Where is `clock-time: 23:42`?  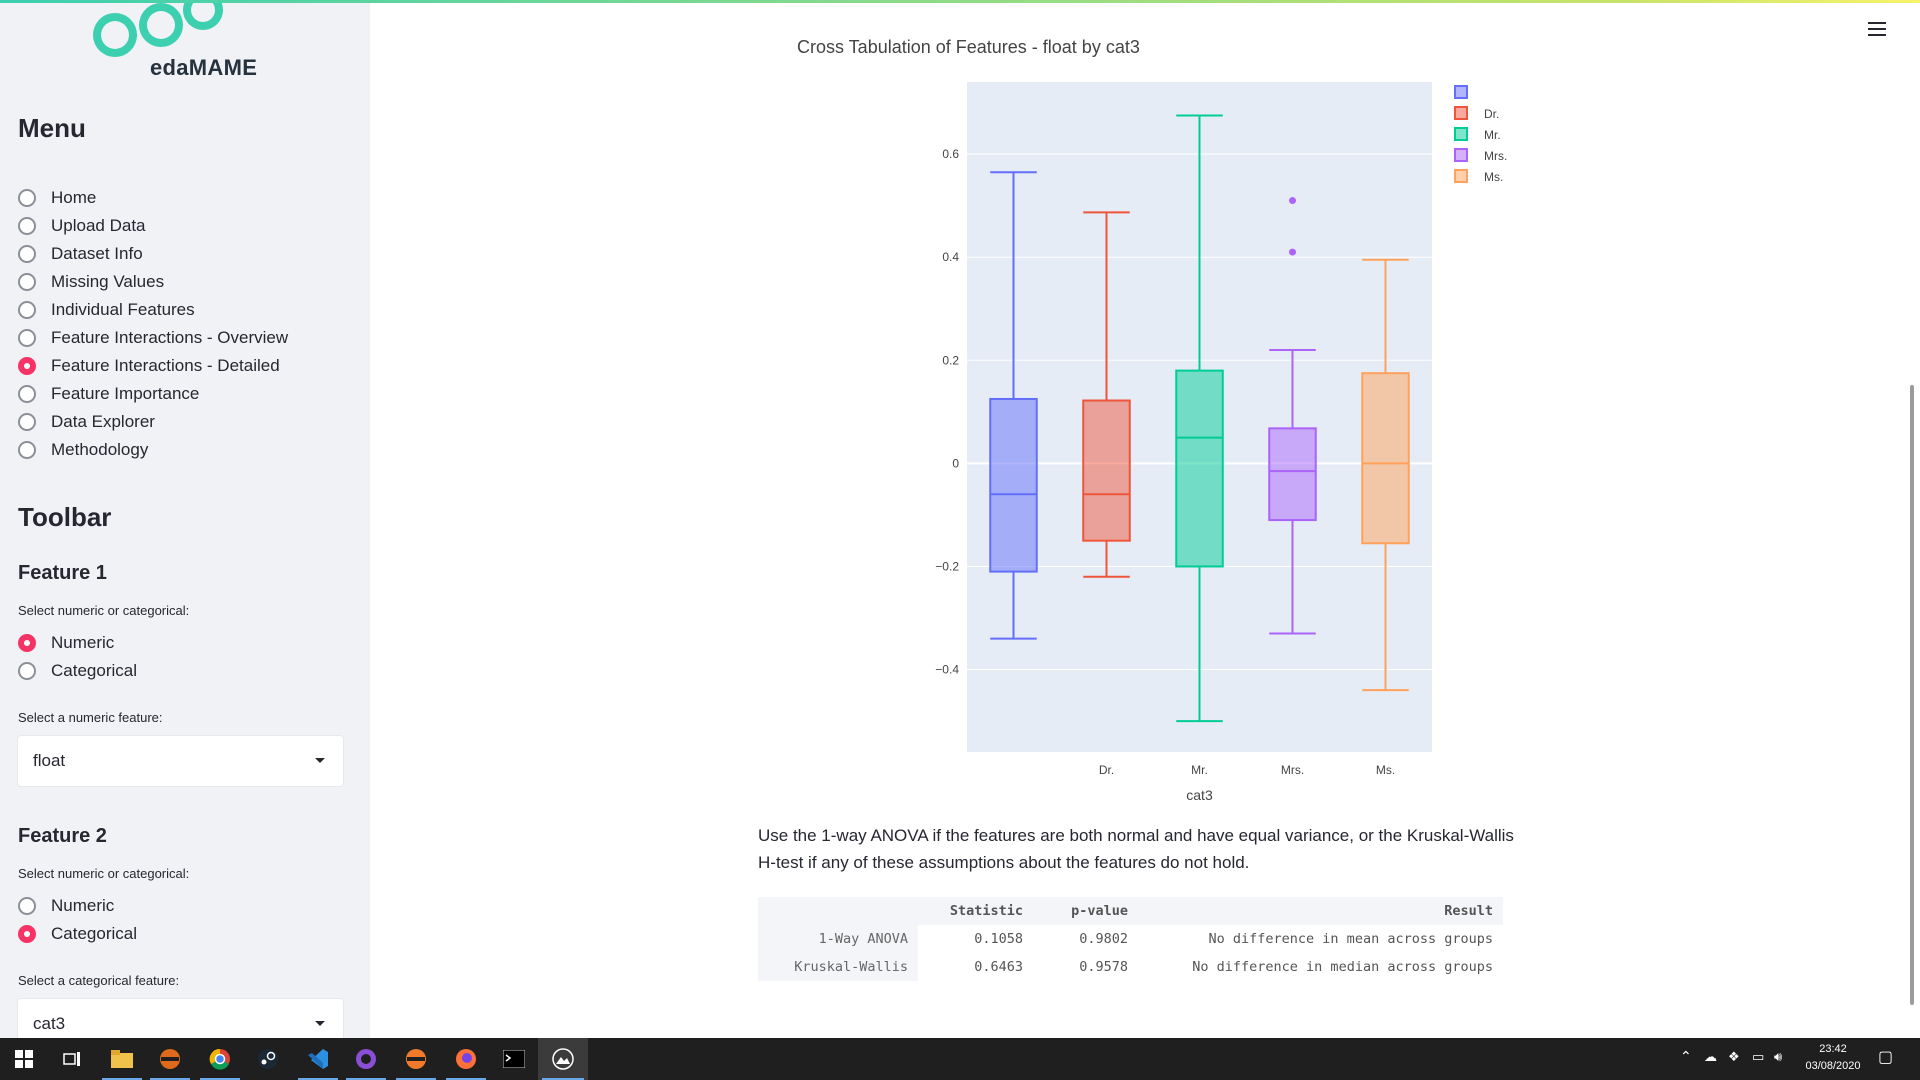
clock-time: 23:42 is located at coordinates (1833, 1049).